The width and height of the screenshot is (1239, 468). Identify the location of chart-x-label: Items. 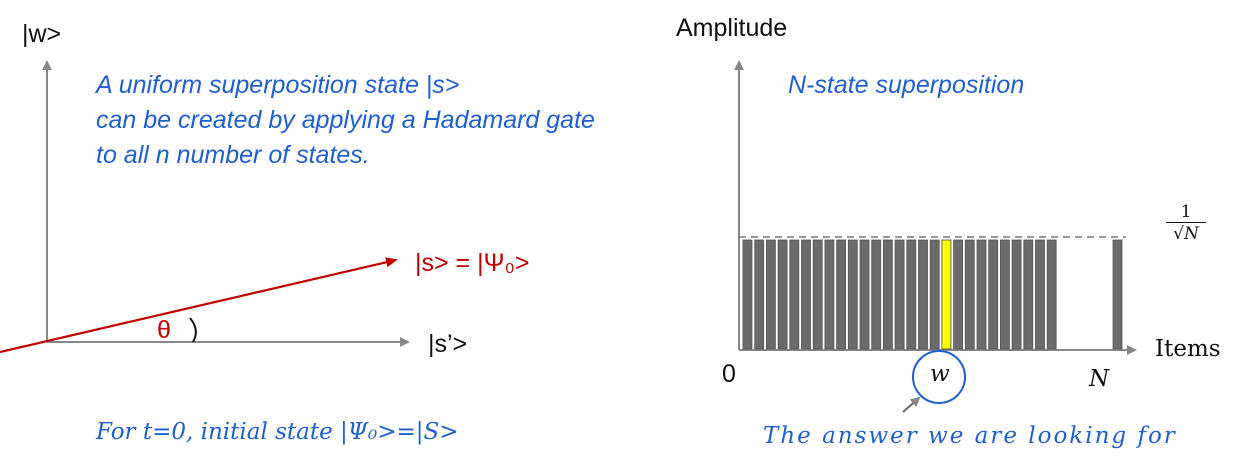
(1188, 349).